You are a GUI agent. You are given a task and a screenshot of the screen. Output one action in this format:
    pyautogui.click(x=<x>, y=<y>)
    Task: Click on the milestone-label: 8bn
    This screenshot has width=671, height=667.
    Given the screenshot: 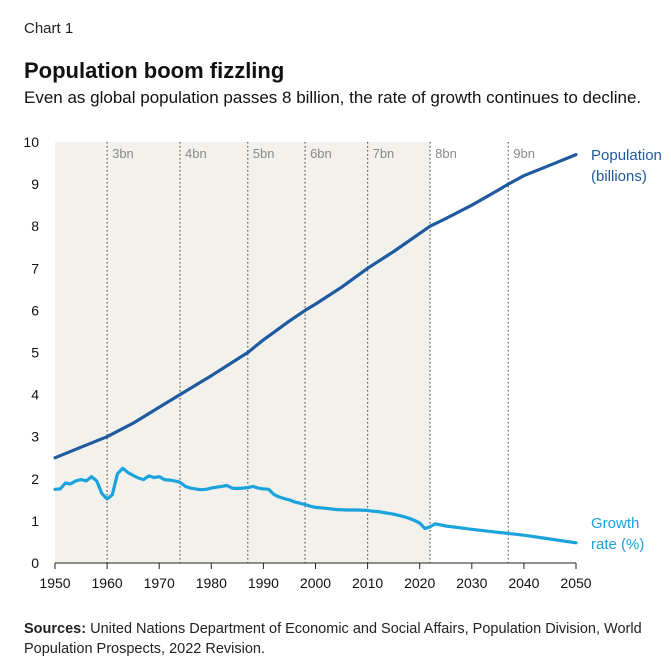 What is the action you would take?
    pyautogui.click(x=446, y=153)
    